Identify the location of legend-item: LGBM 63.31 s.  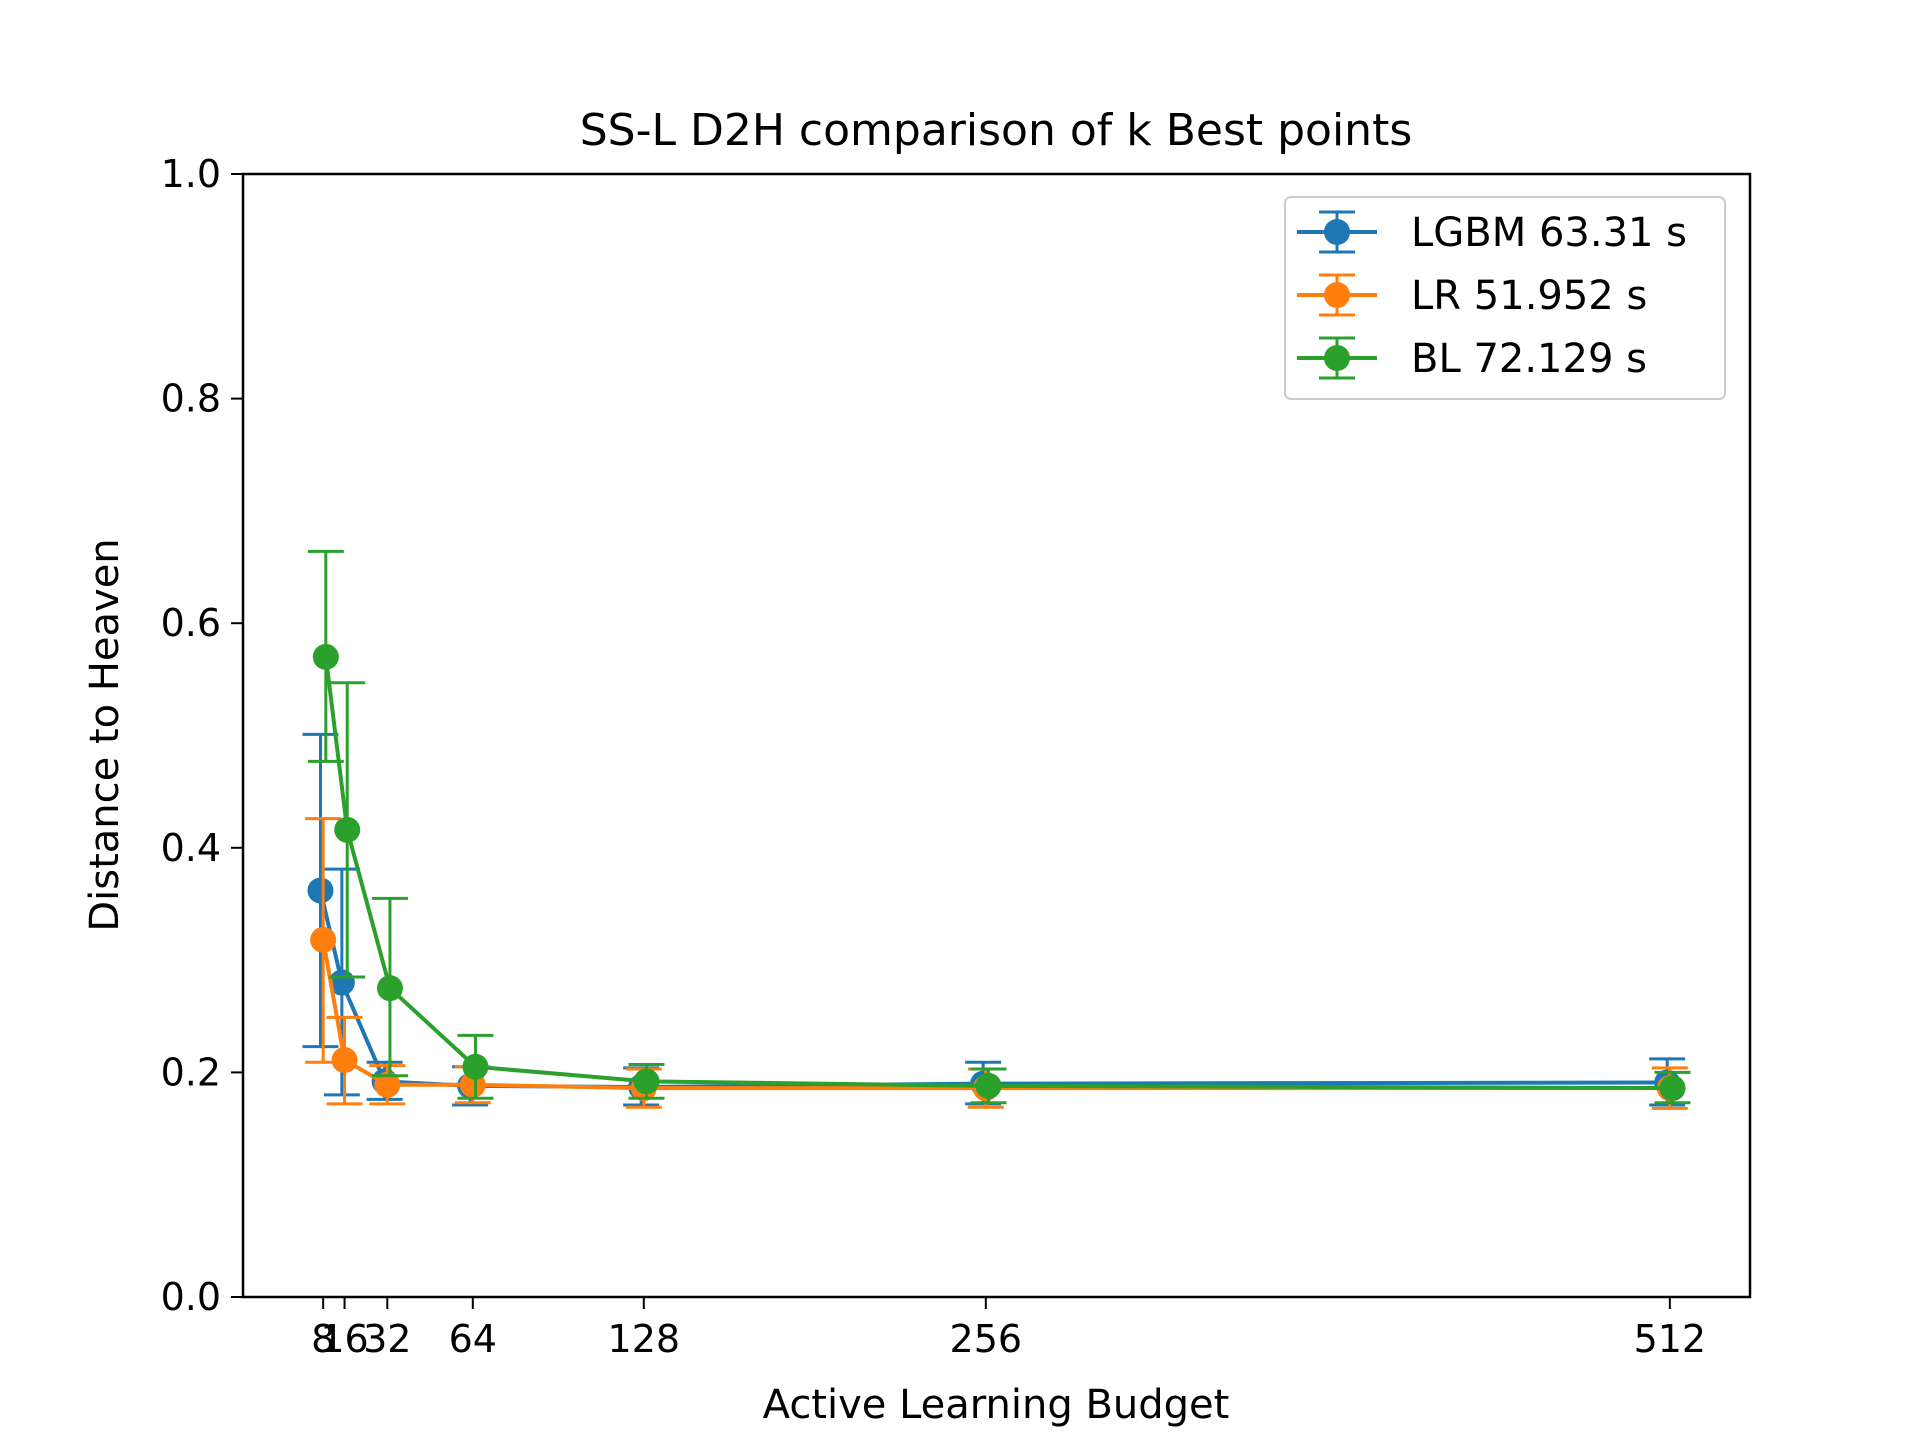
(1492, 233).